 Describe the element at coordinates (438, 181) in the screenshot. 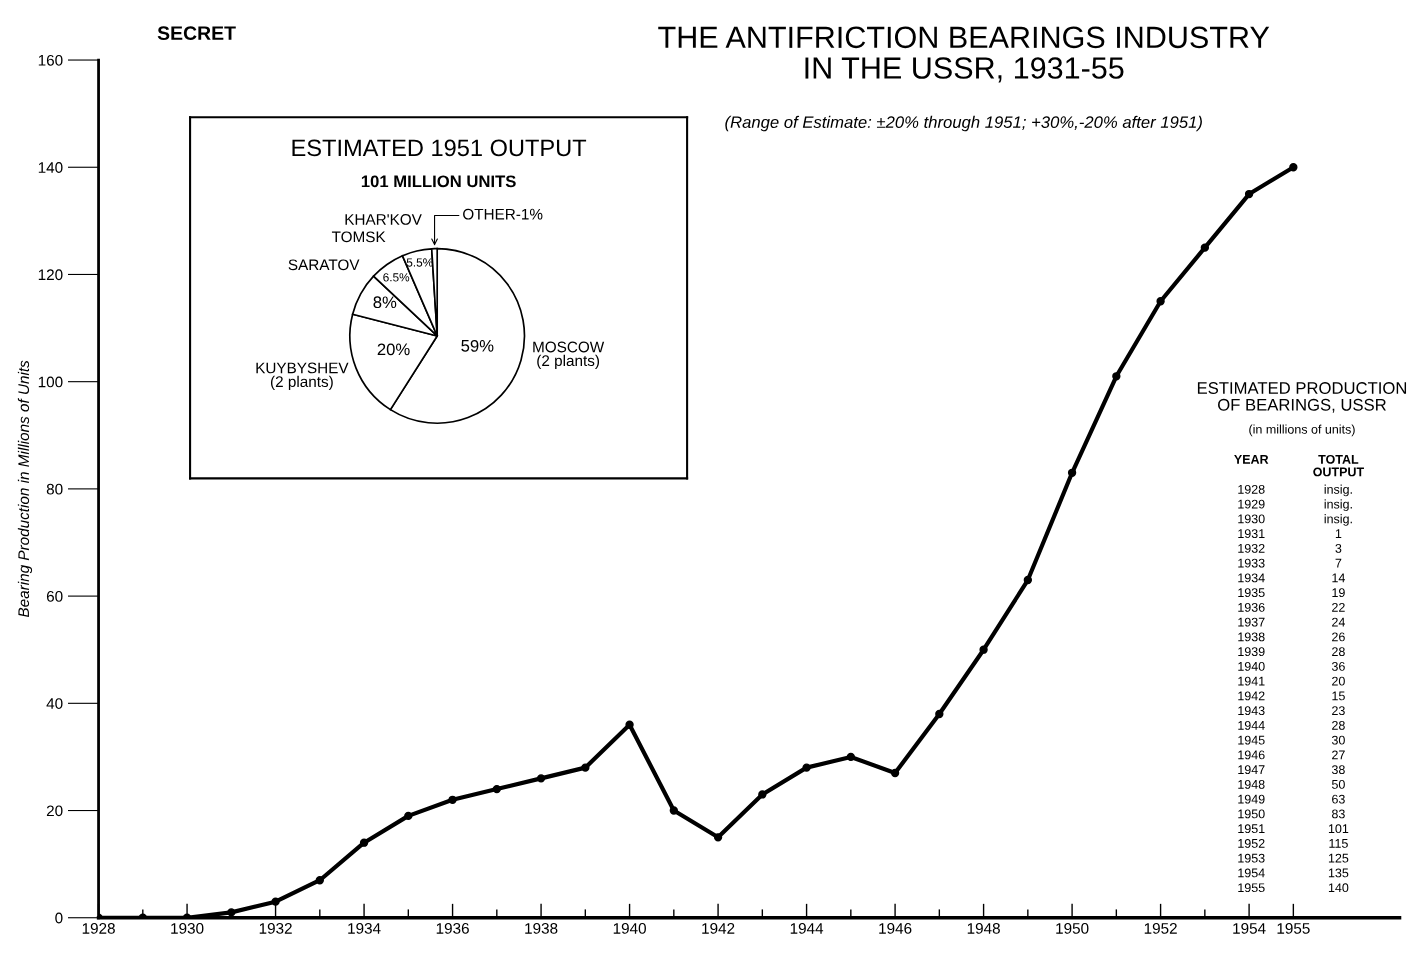

I see `chart-subtitle: 101 MILLION UNITS` at that location.